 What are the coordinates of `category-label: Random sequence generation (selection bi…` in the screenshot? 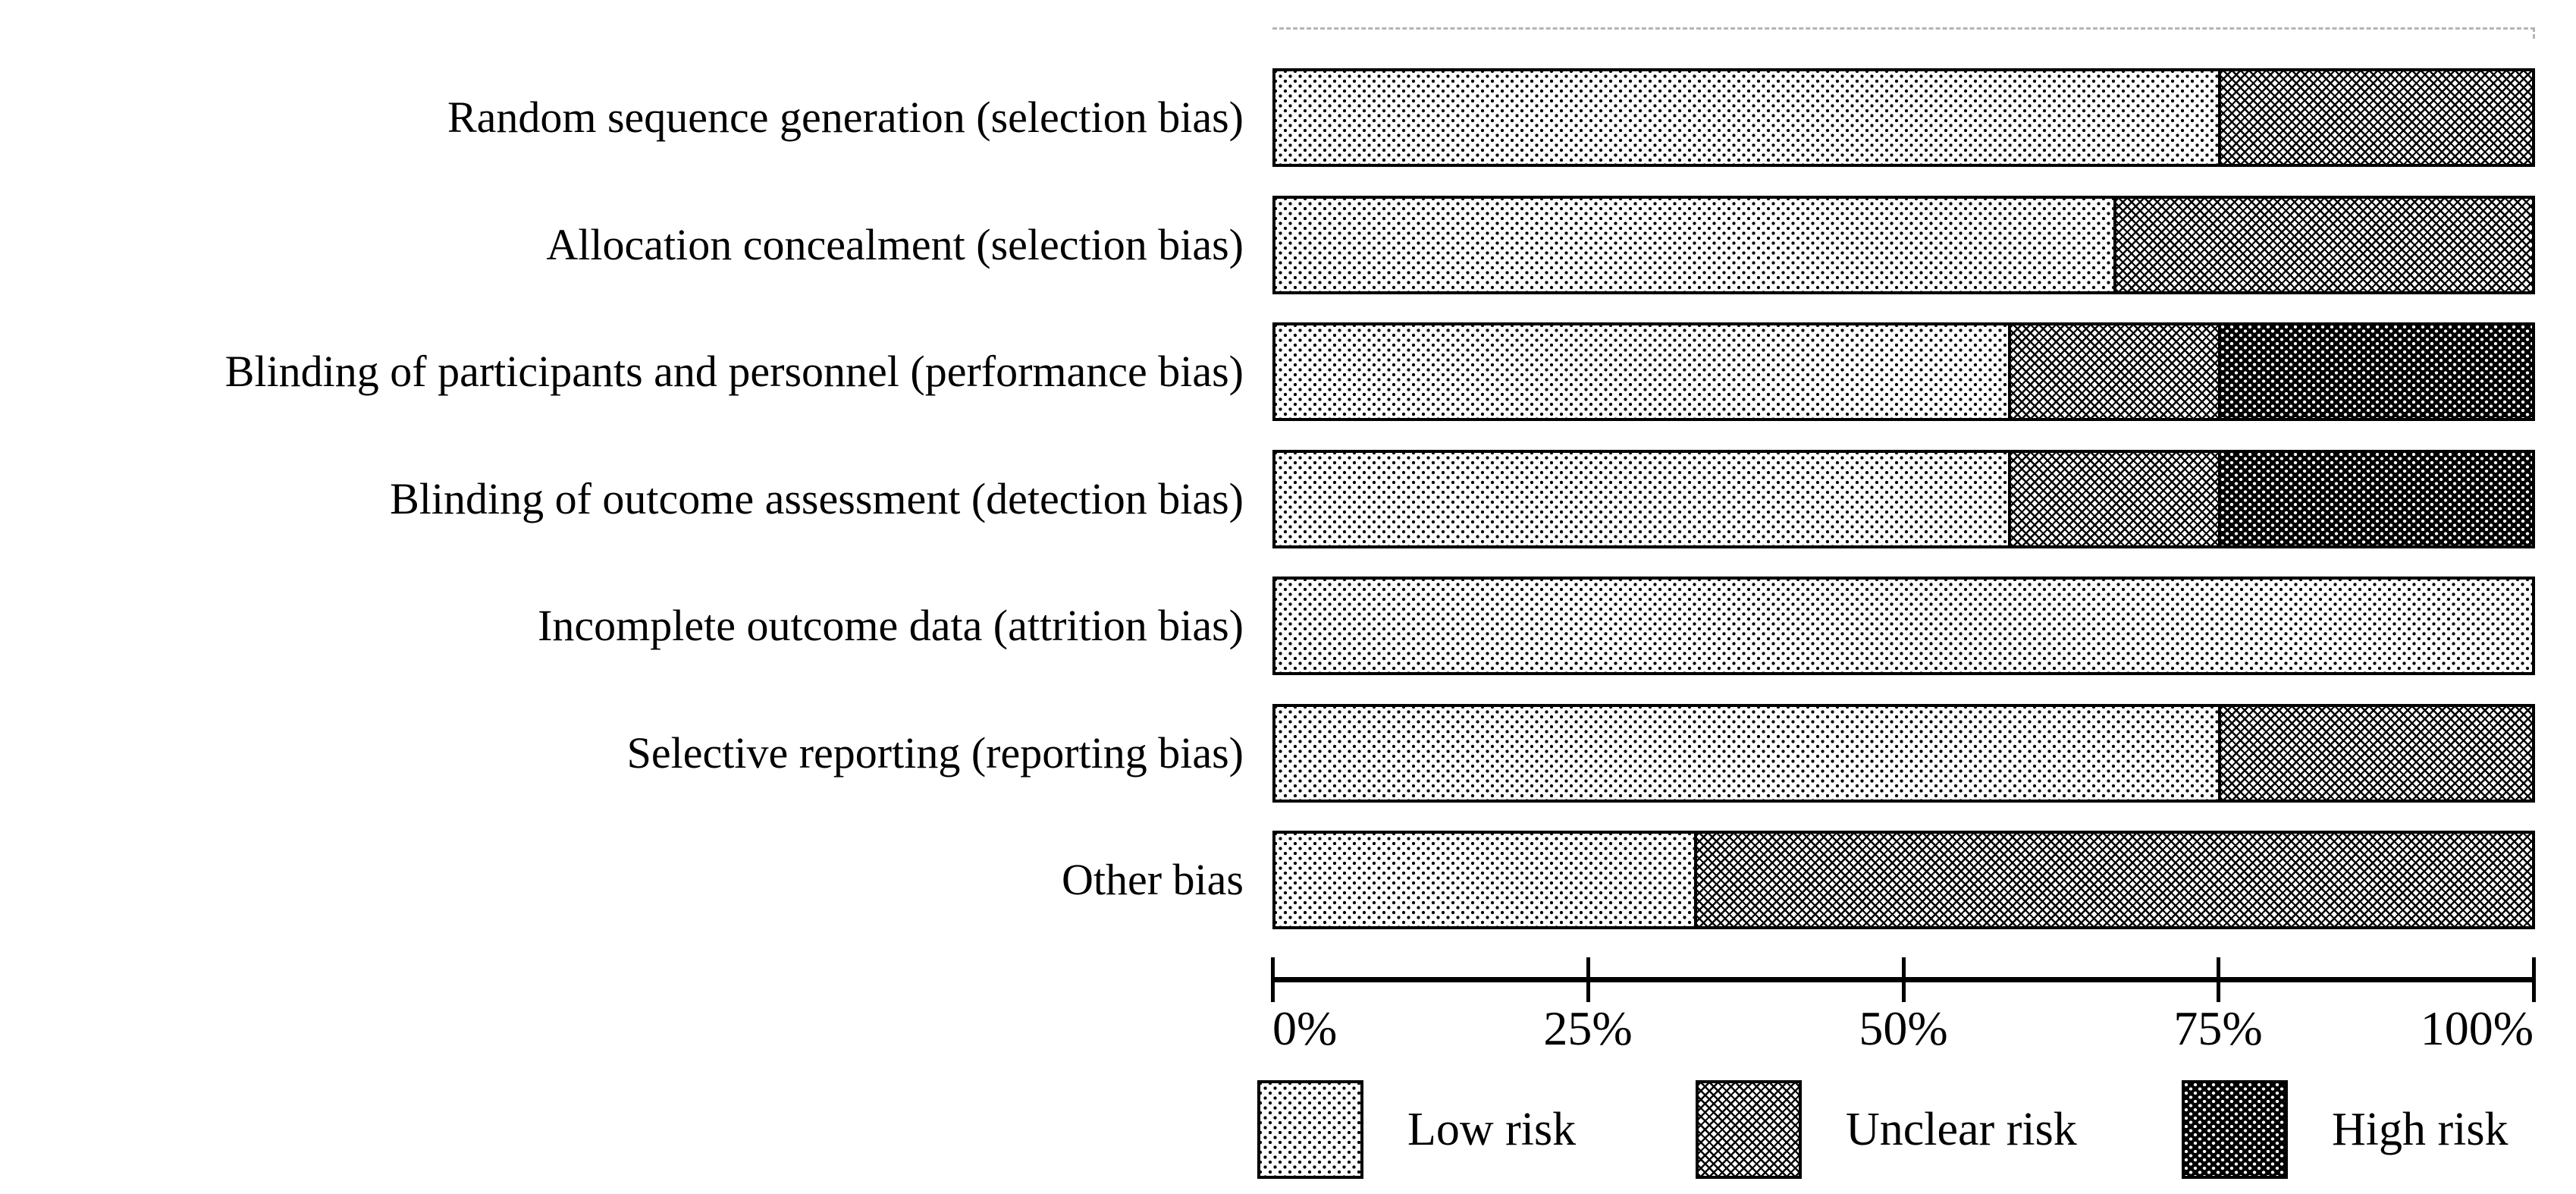 It's located at (845, 117).